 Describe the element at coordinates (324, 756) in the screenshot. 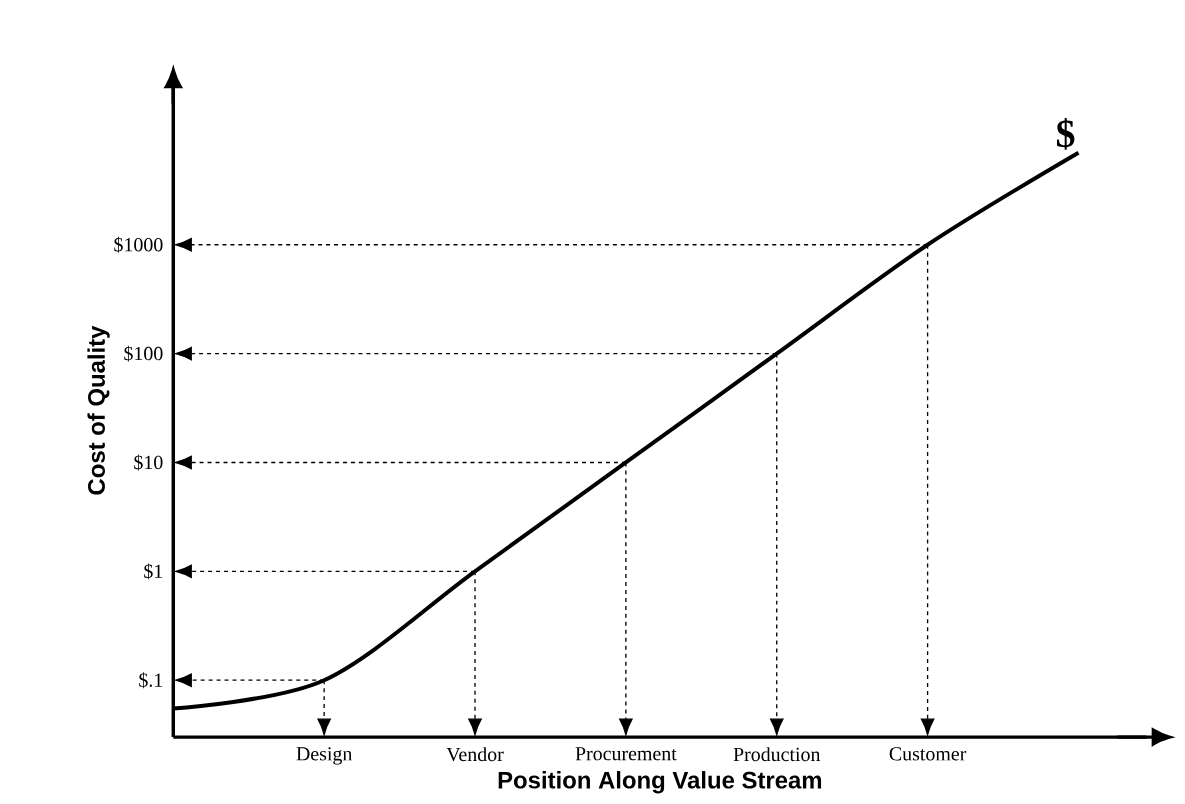

I see `x-tick-label: Design` at that location.